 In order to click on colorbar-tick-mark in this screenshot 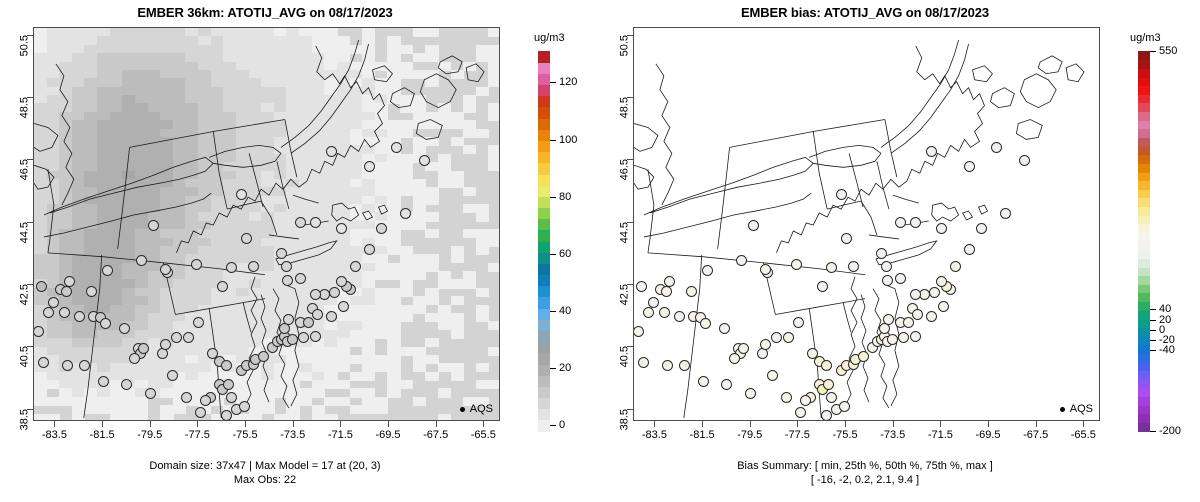, I will do `click(553, 369)`.